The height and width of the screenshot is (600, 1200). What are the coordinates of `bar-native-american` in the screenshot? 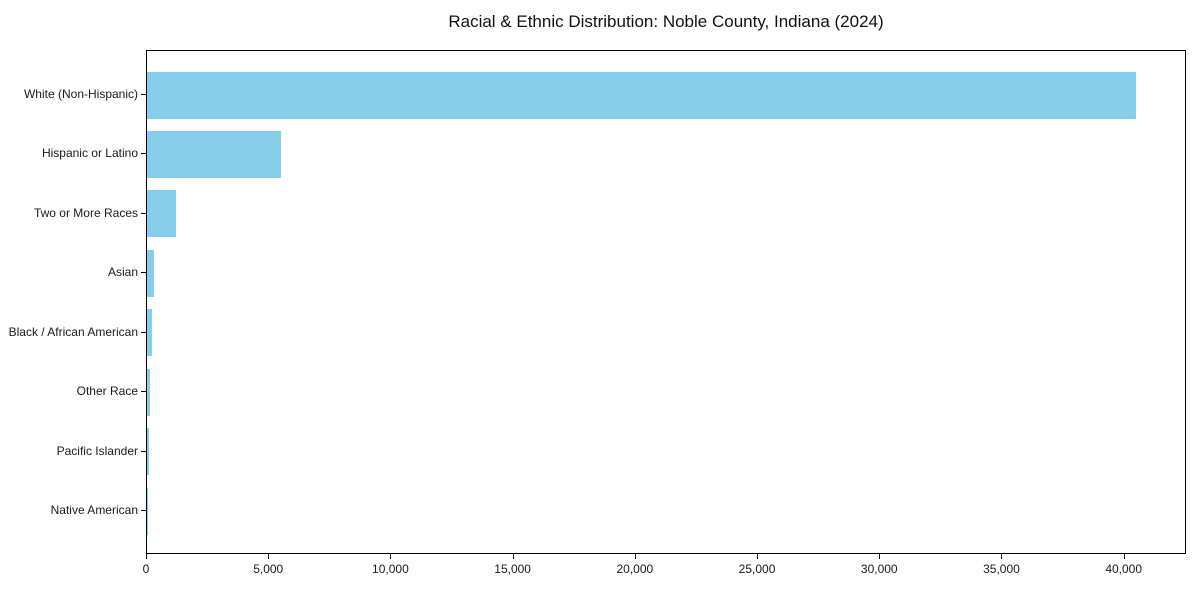 It's located at (147, 511).